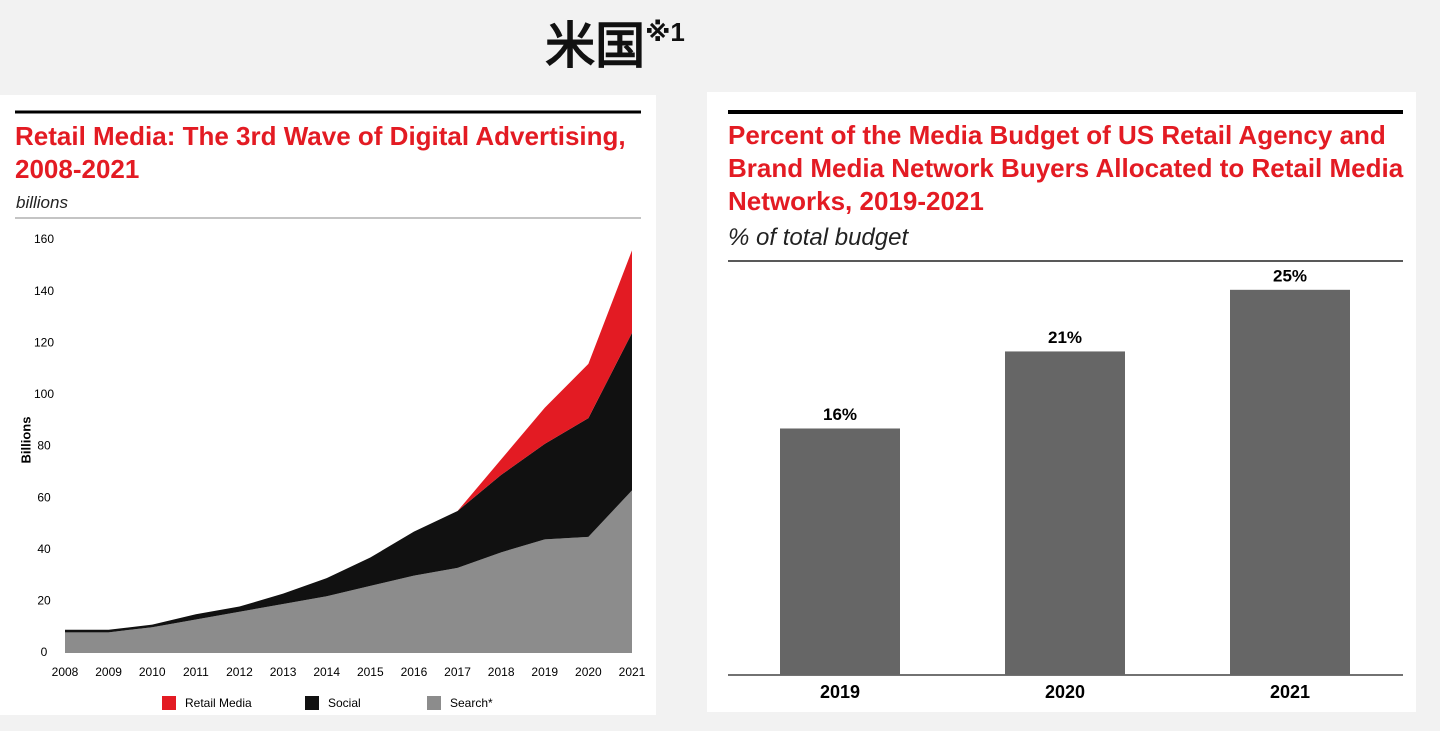 The image size is (1440, 731). Describe the element at coordinates (65, 672) in the screenshot. I see `x-tick-label: 2008` at that location.